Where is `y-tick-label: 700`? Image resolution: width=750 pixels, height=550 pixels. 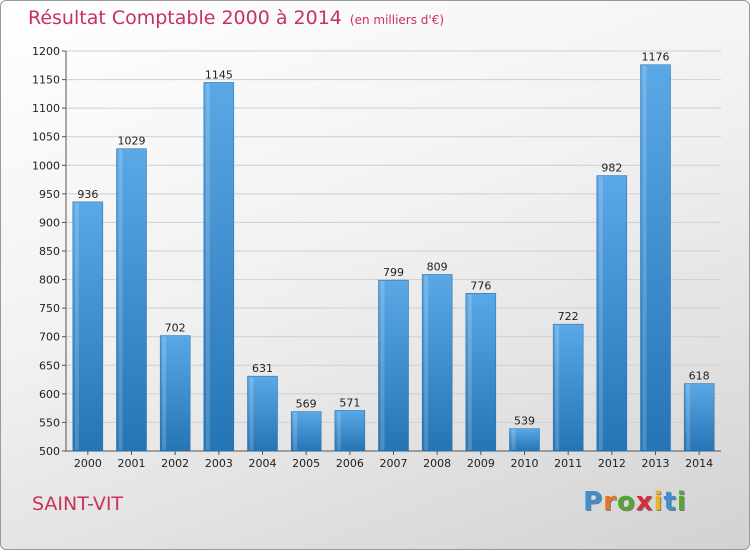 y-tick-label: 700 is located at coordinates (49, 337).